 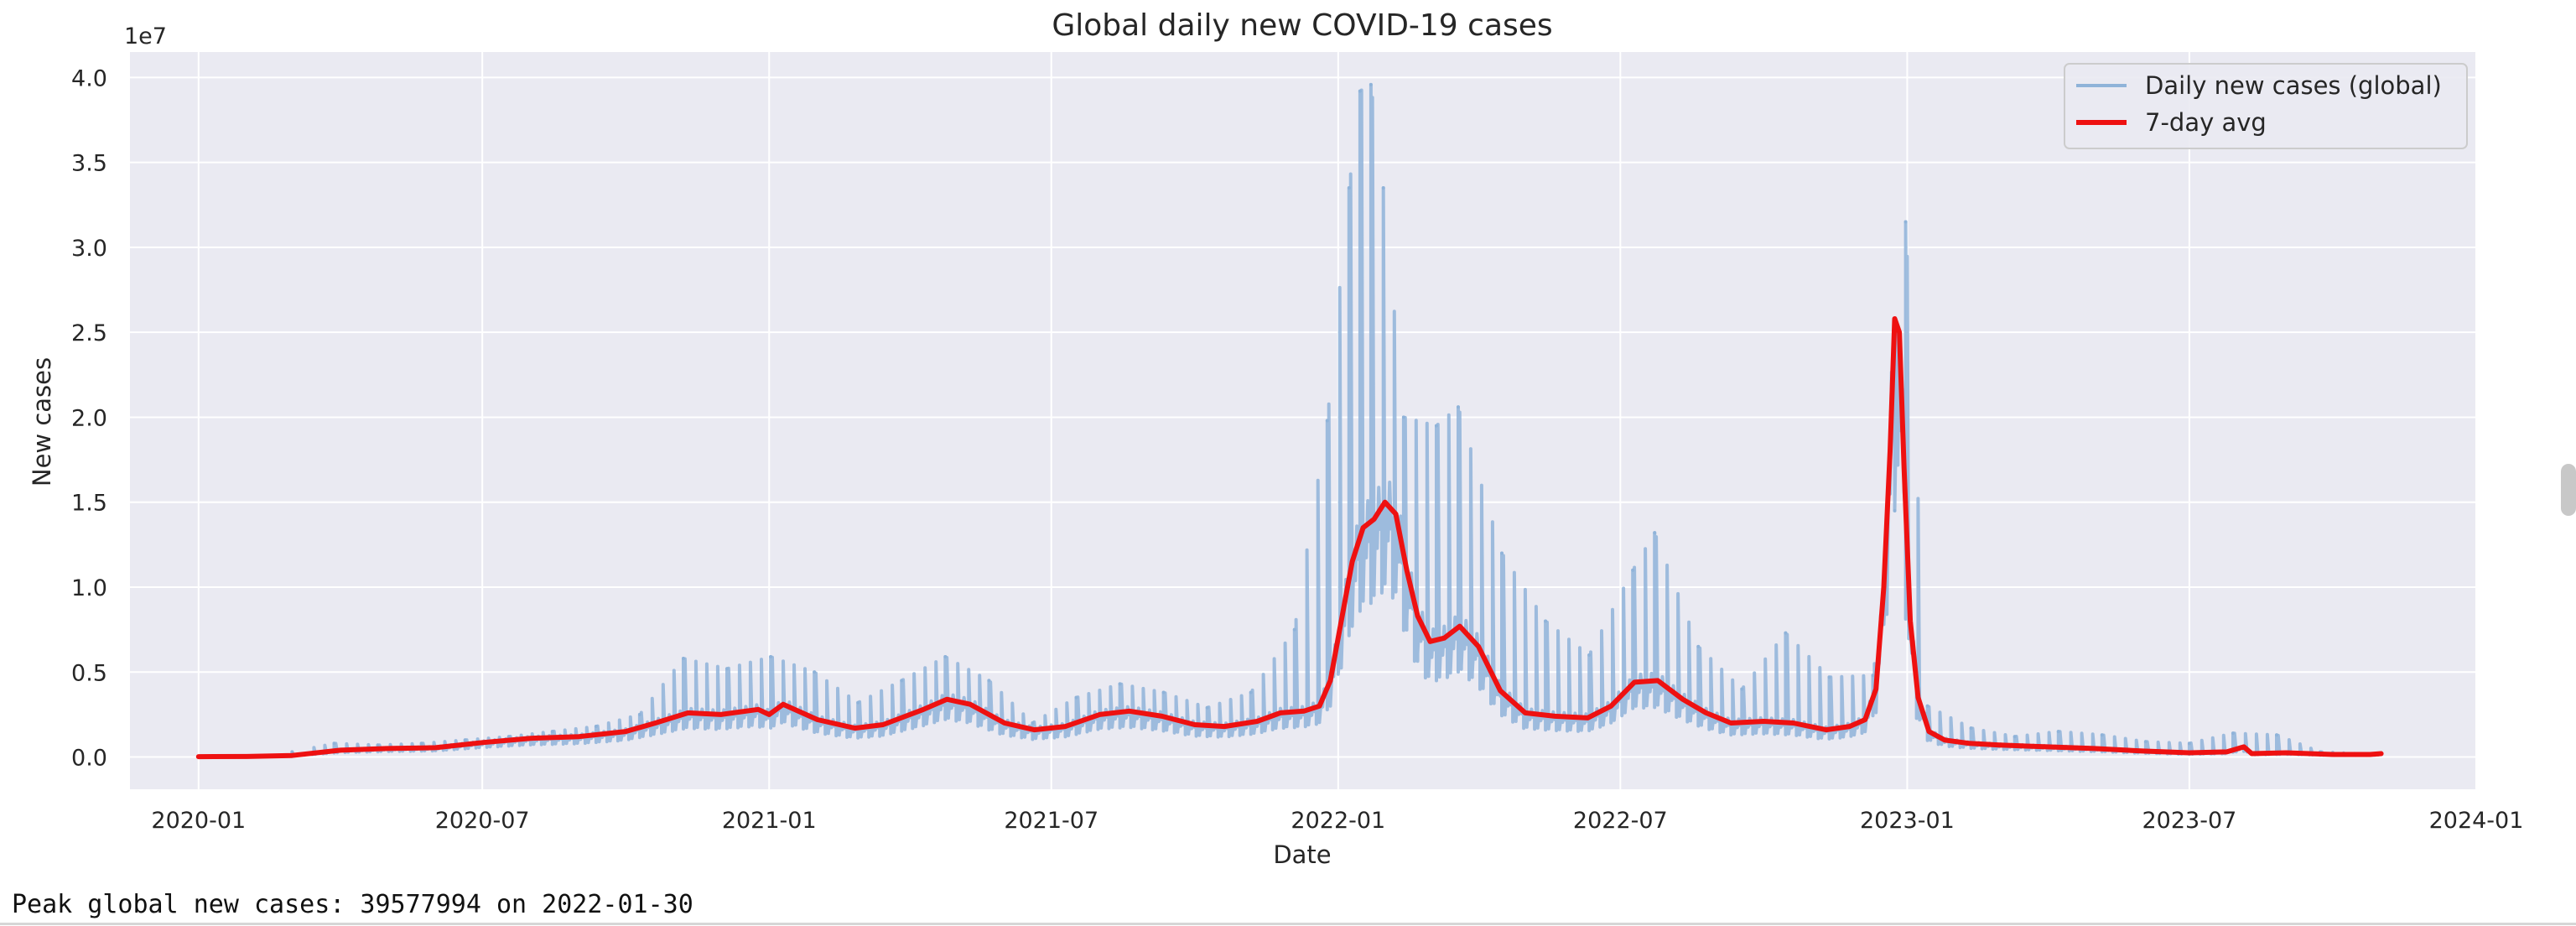 What do you see at coordinates (1051, 821) in the screenshot?
I see `x-tick-label: 2021-07` at bounding box center [1051, 821].